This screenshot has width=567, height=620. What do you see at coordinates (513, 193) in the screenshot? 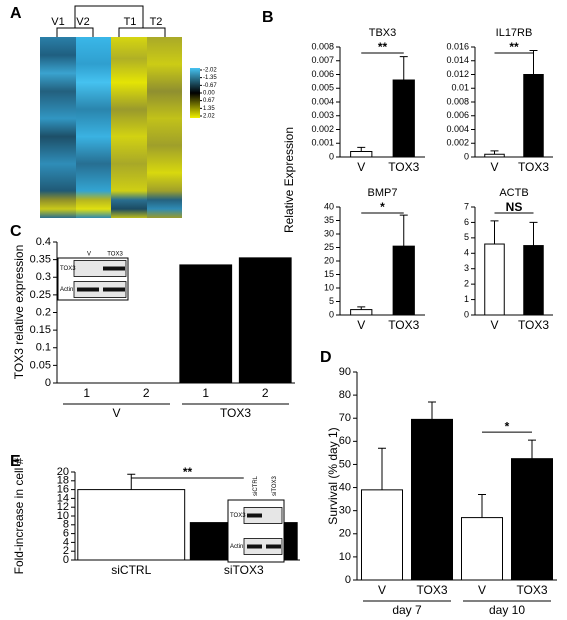
I see `chart-title: ACTB` at bounding box center [513, 193].